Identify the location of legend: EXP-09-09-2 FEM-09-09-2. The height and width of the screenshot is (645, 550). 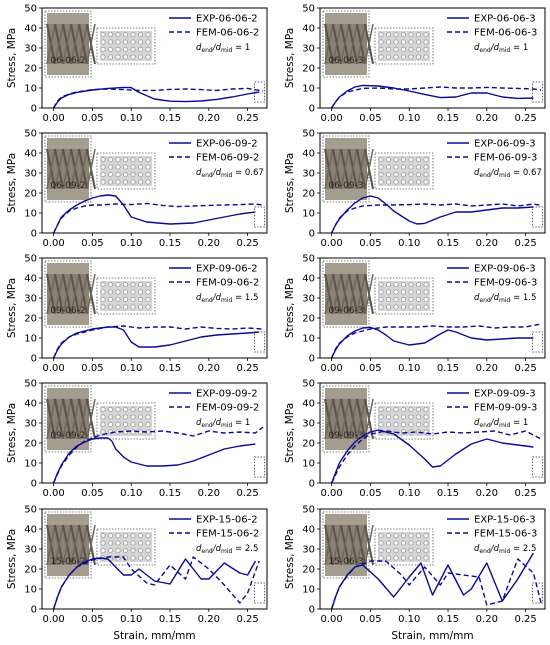
(214, 401).